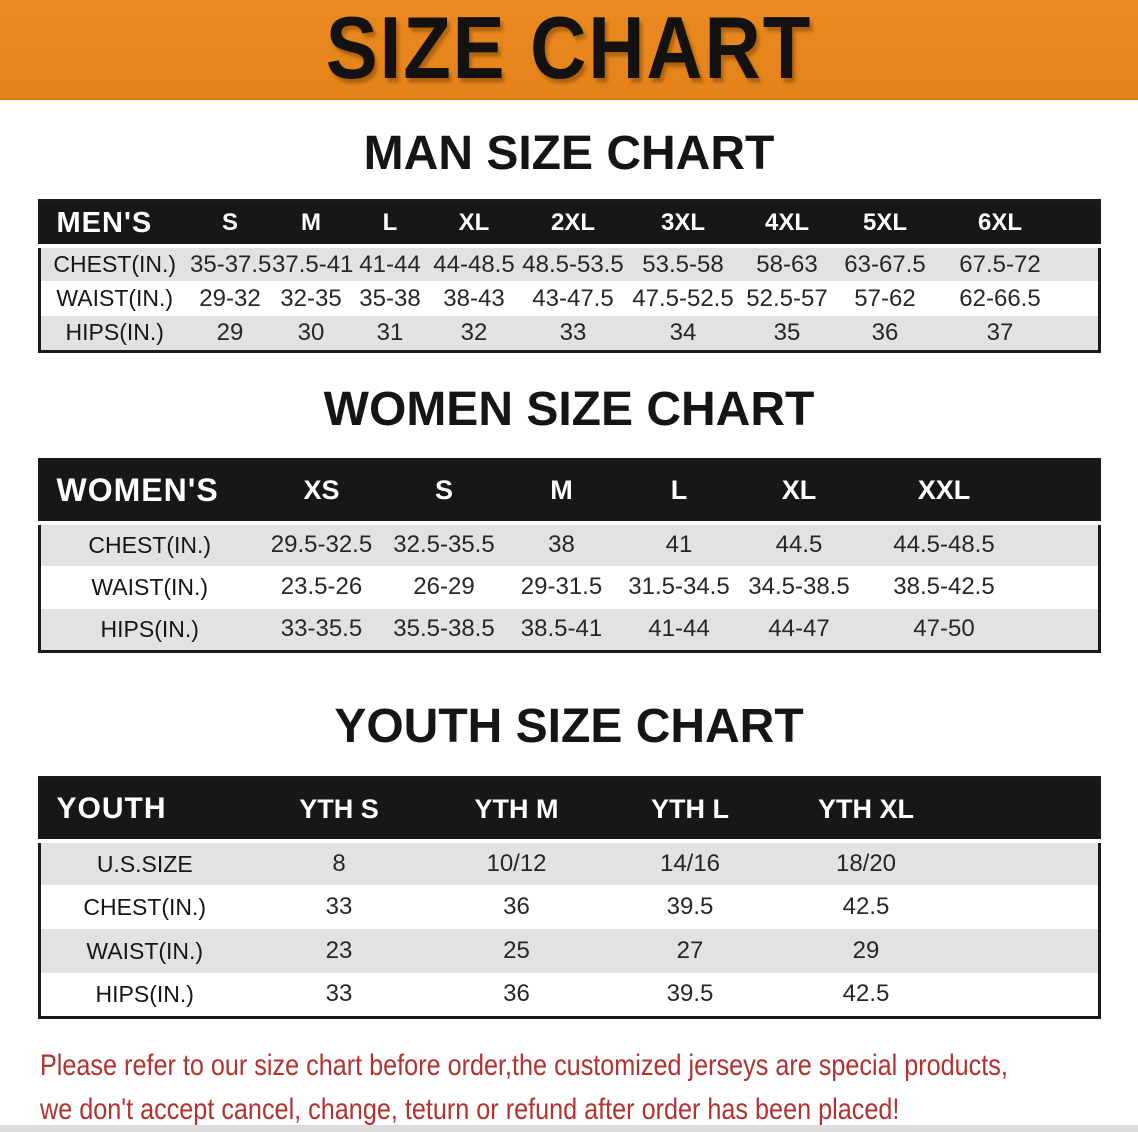 The image size is (1138, 1132). What do you see at coordinates (683, 224) in the screenshot?
I see `size-column-header: 3XL` at bounding box center [683, 224].